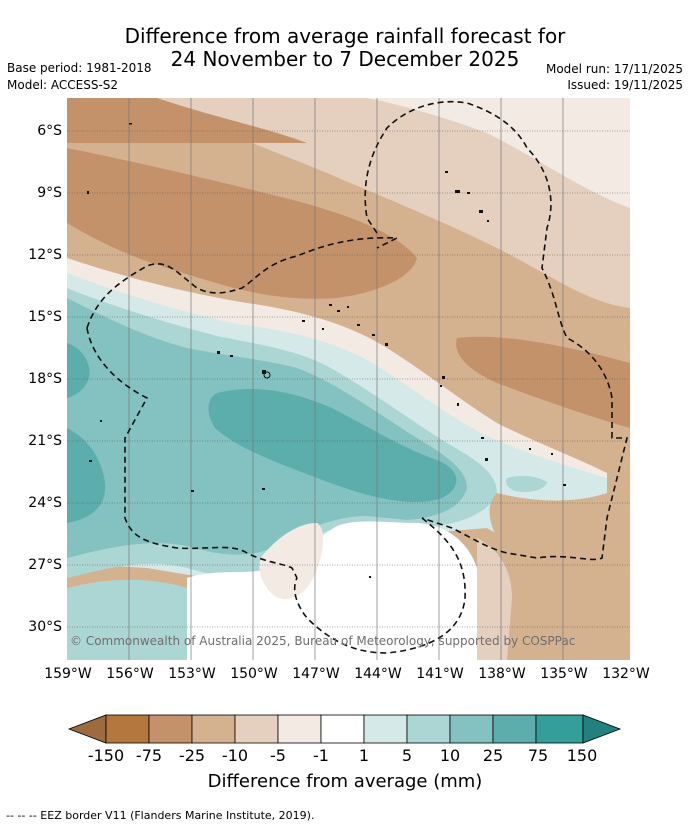  Describe the element at coordinates (87, 729) in the screenshot. I see `colorbar-arrow-left` at that location.